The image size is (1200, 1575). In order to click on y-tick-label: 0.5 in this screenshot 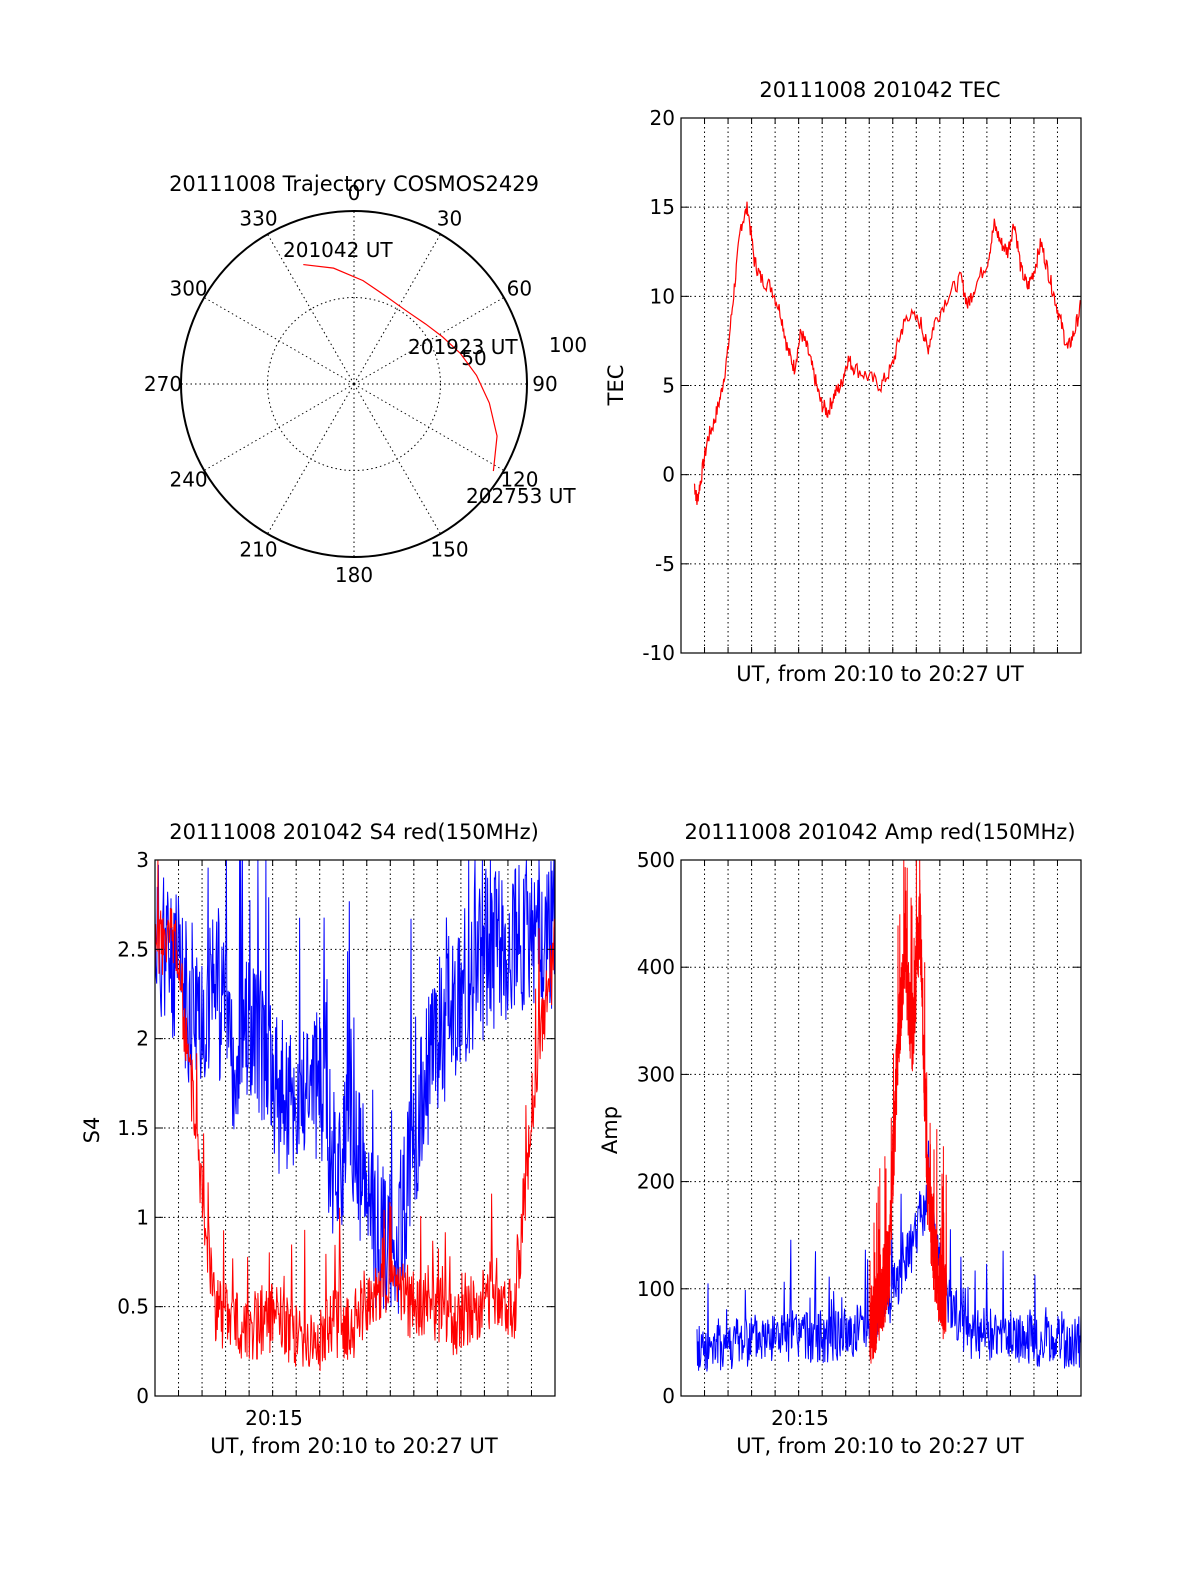, I will do `click(133, 1307)`.